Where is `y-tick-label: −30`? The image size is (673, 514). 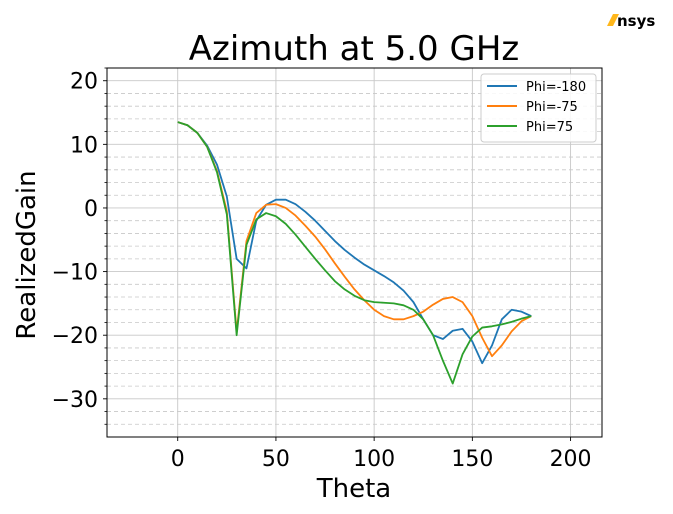 y-tick-label: −30 is located at coordinates (75, 400).